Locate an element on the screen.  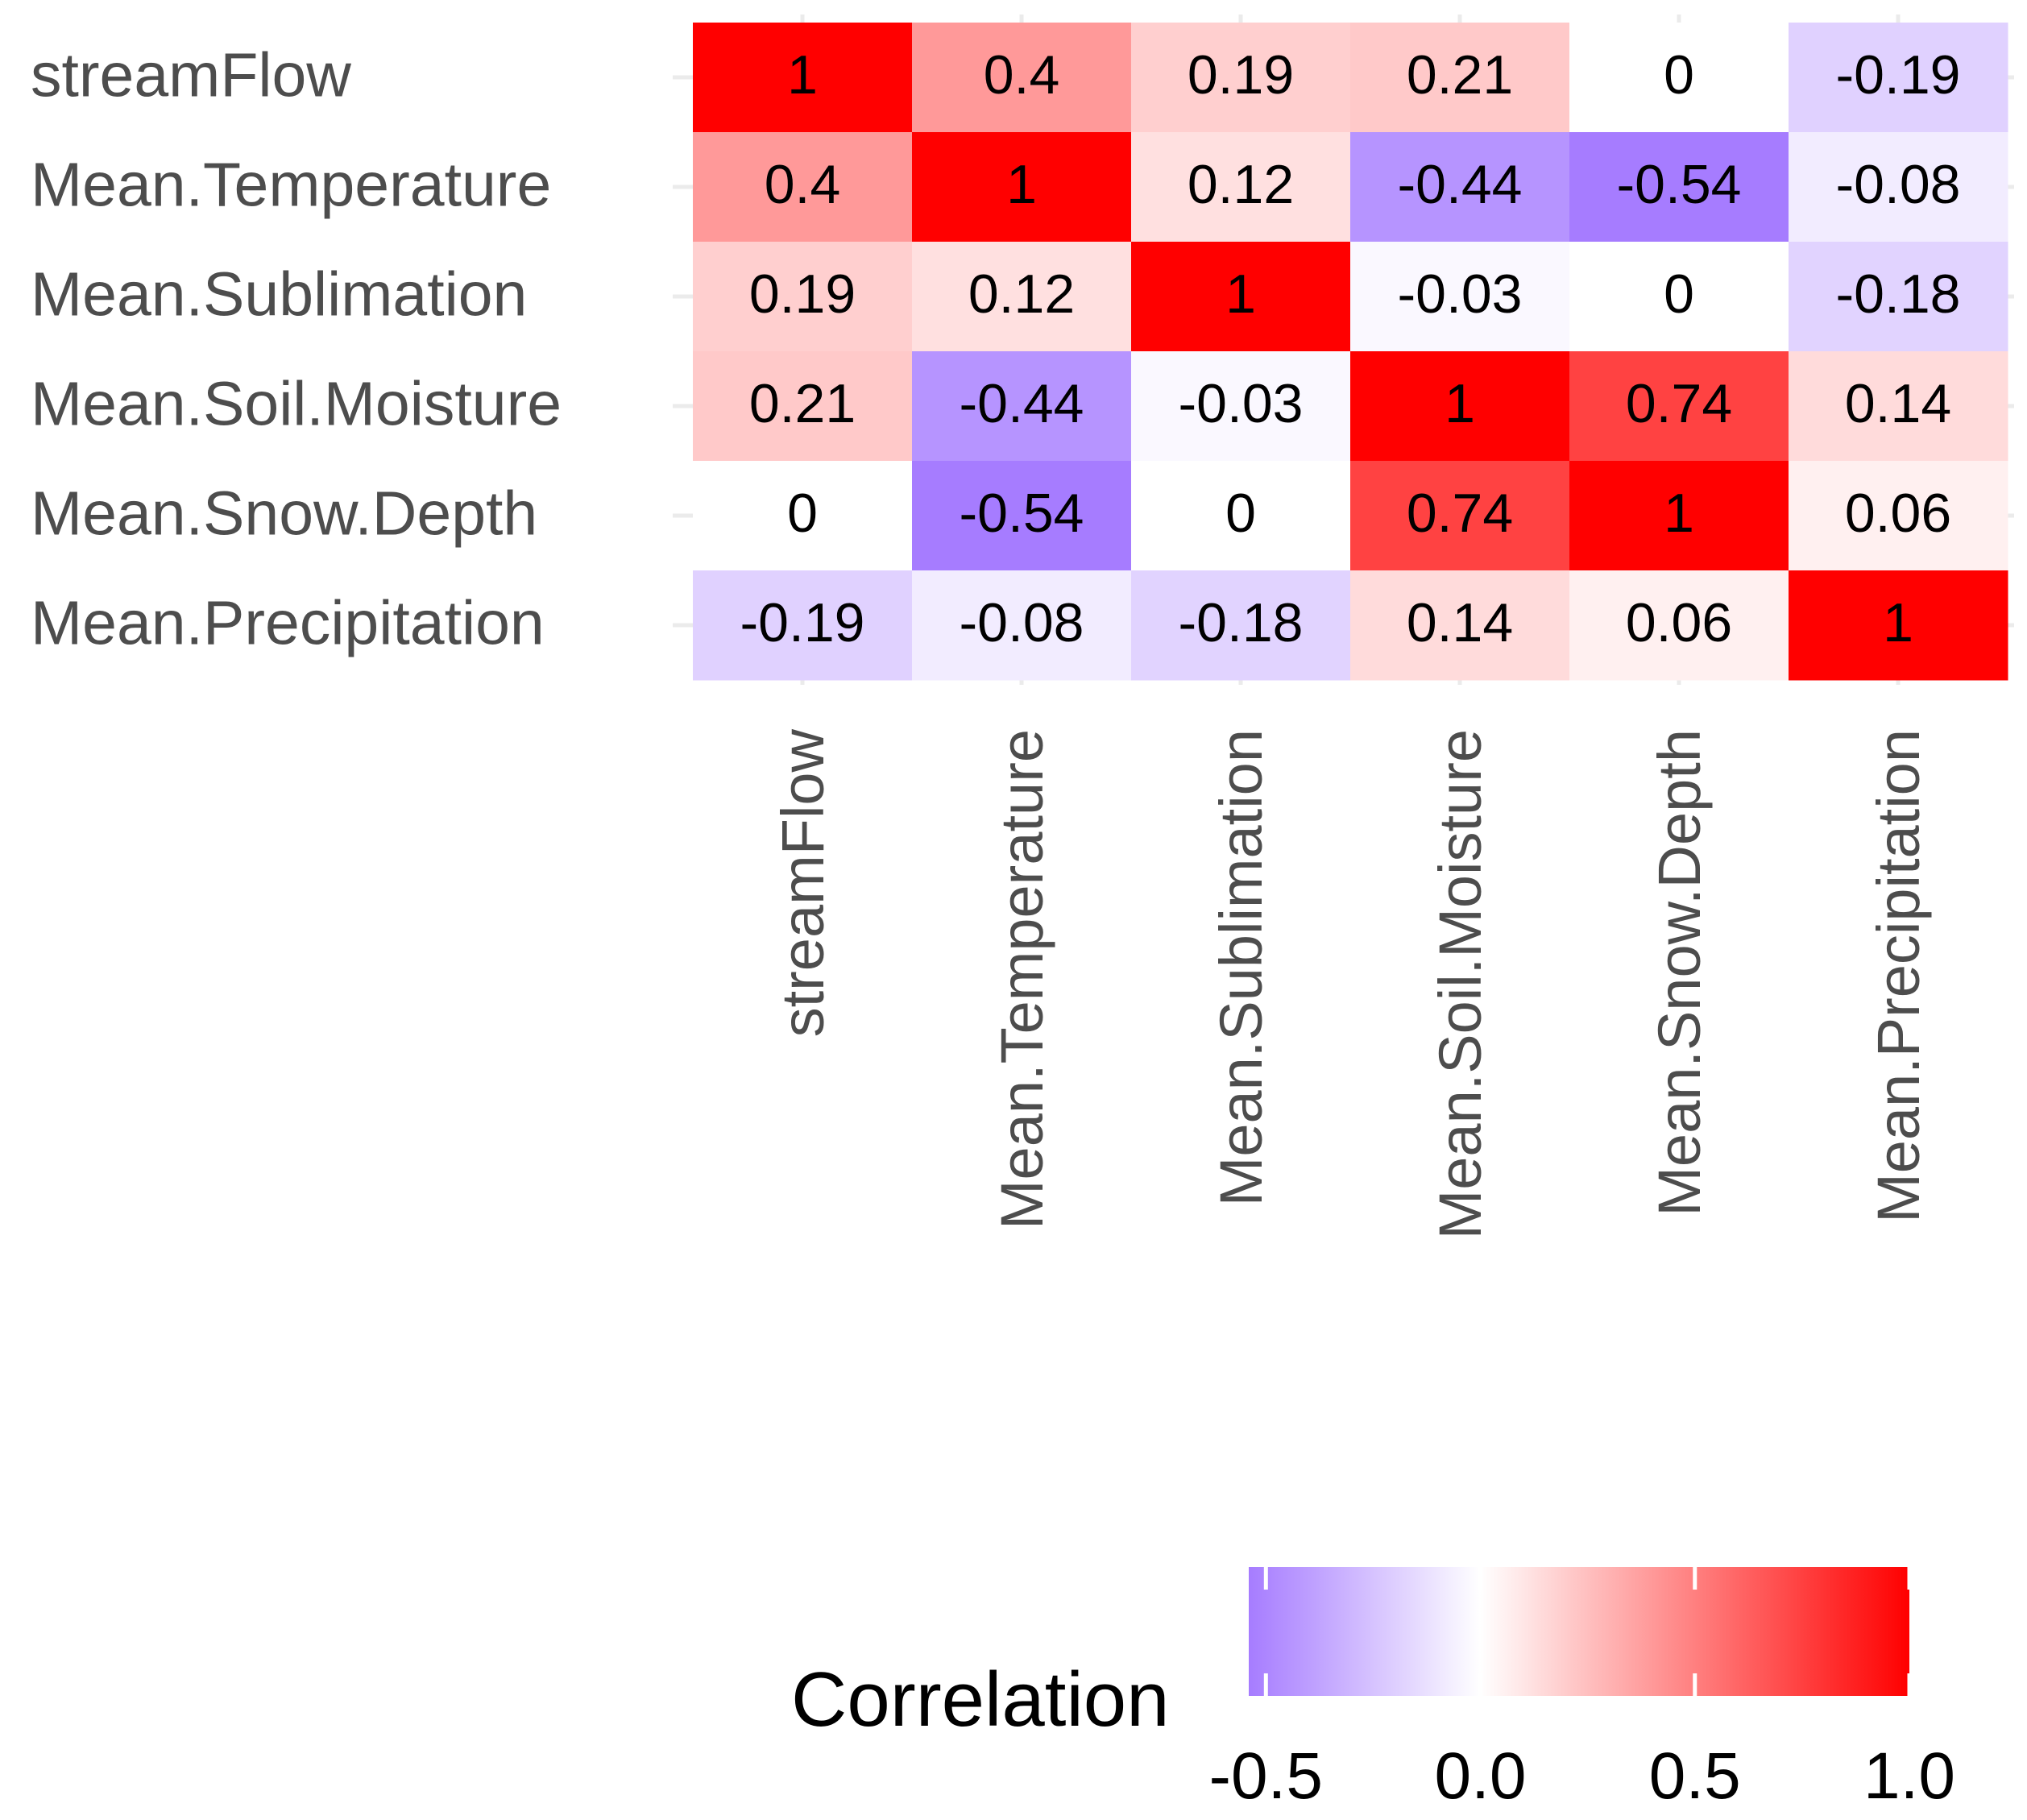
legend-tick-label: 0.5 is located at coordinates (1695, 1776).